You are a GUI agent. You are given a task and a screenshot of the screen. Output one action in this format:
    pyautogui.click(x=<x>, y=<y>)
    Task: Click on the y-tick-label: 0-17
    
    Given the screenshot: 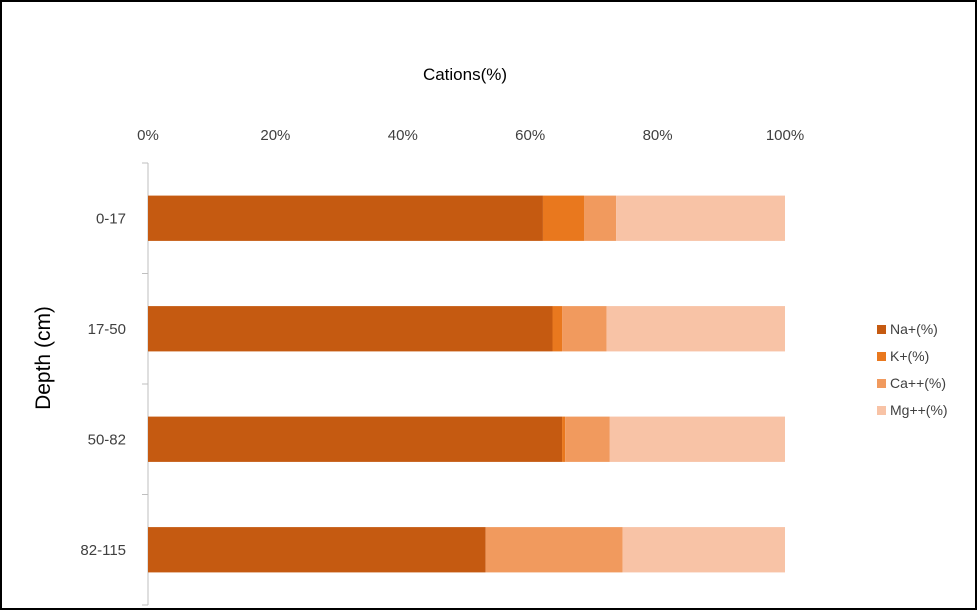 What is the action you would take?
    pyautogui.click(x=111, y=218)
    